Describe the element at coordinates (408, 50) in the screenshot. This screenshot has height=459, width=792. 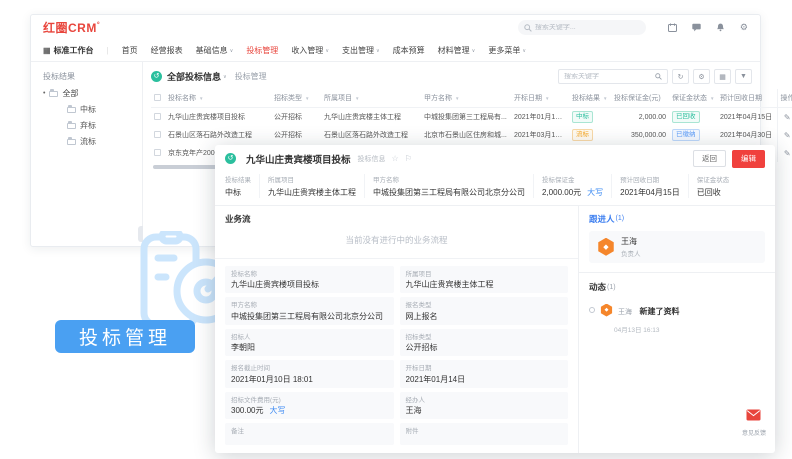
I see `nav-item-budget: 成本预算` at that location.